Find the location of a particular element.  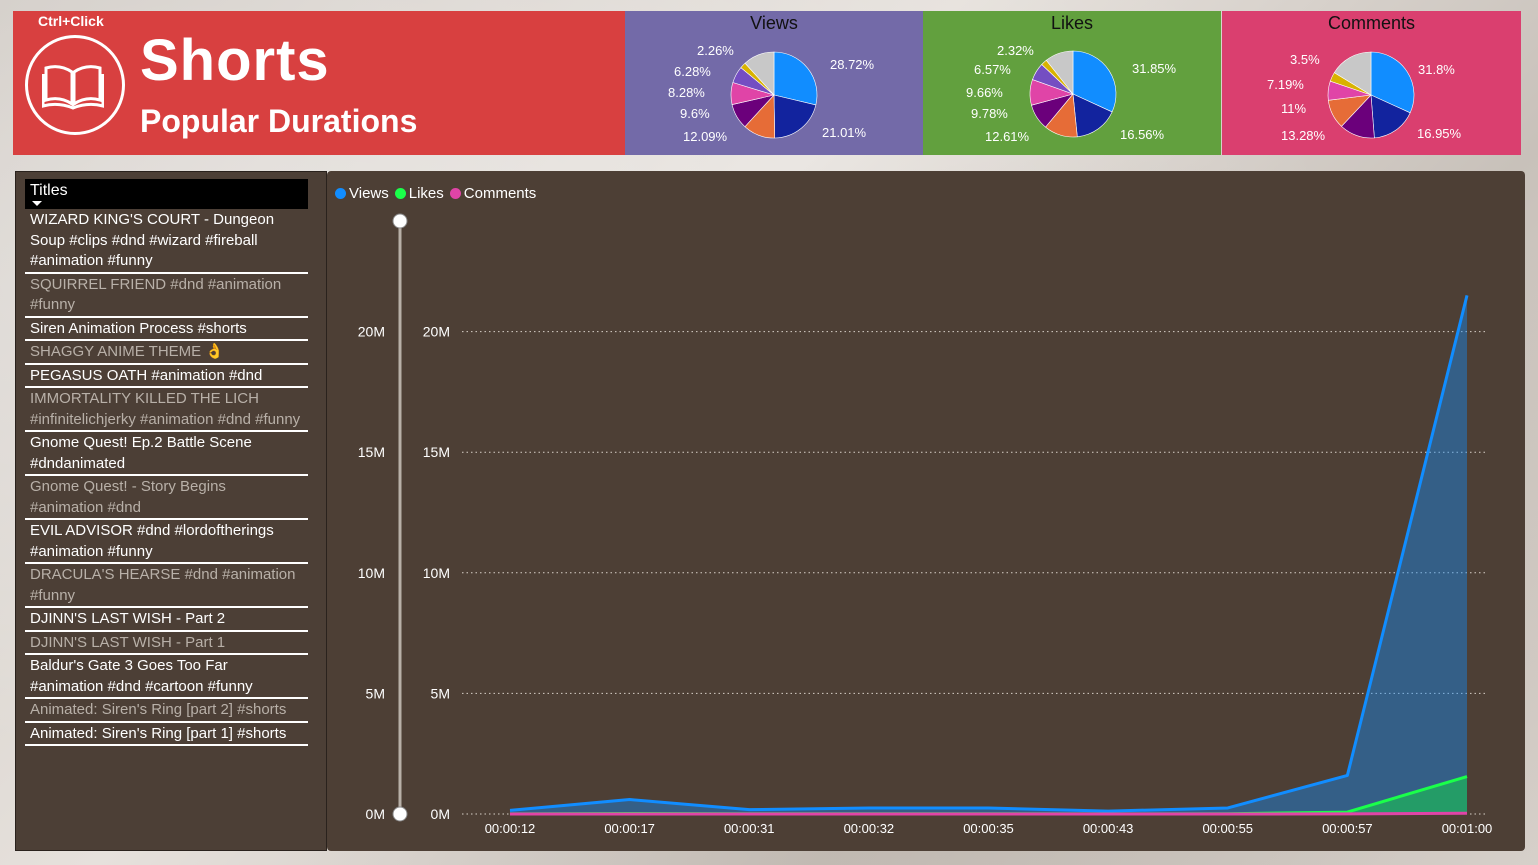

x-tick-label: 00:01:00 is located at coordinates (1467, 828).